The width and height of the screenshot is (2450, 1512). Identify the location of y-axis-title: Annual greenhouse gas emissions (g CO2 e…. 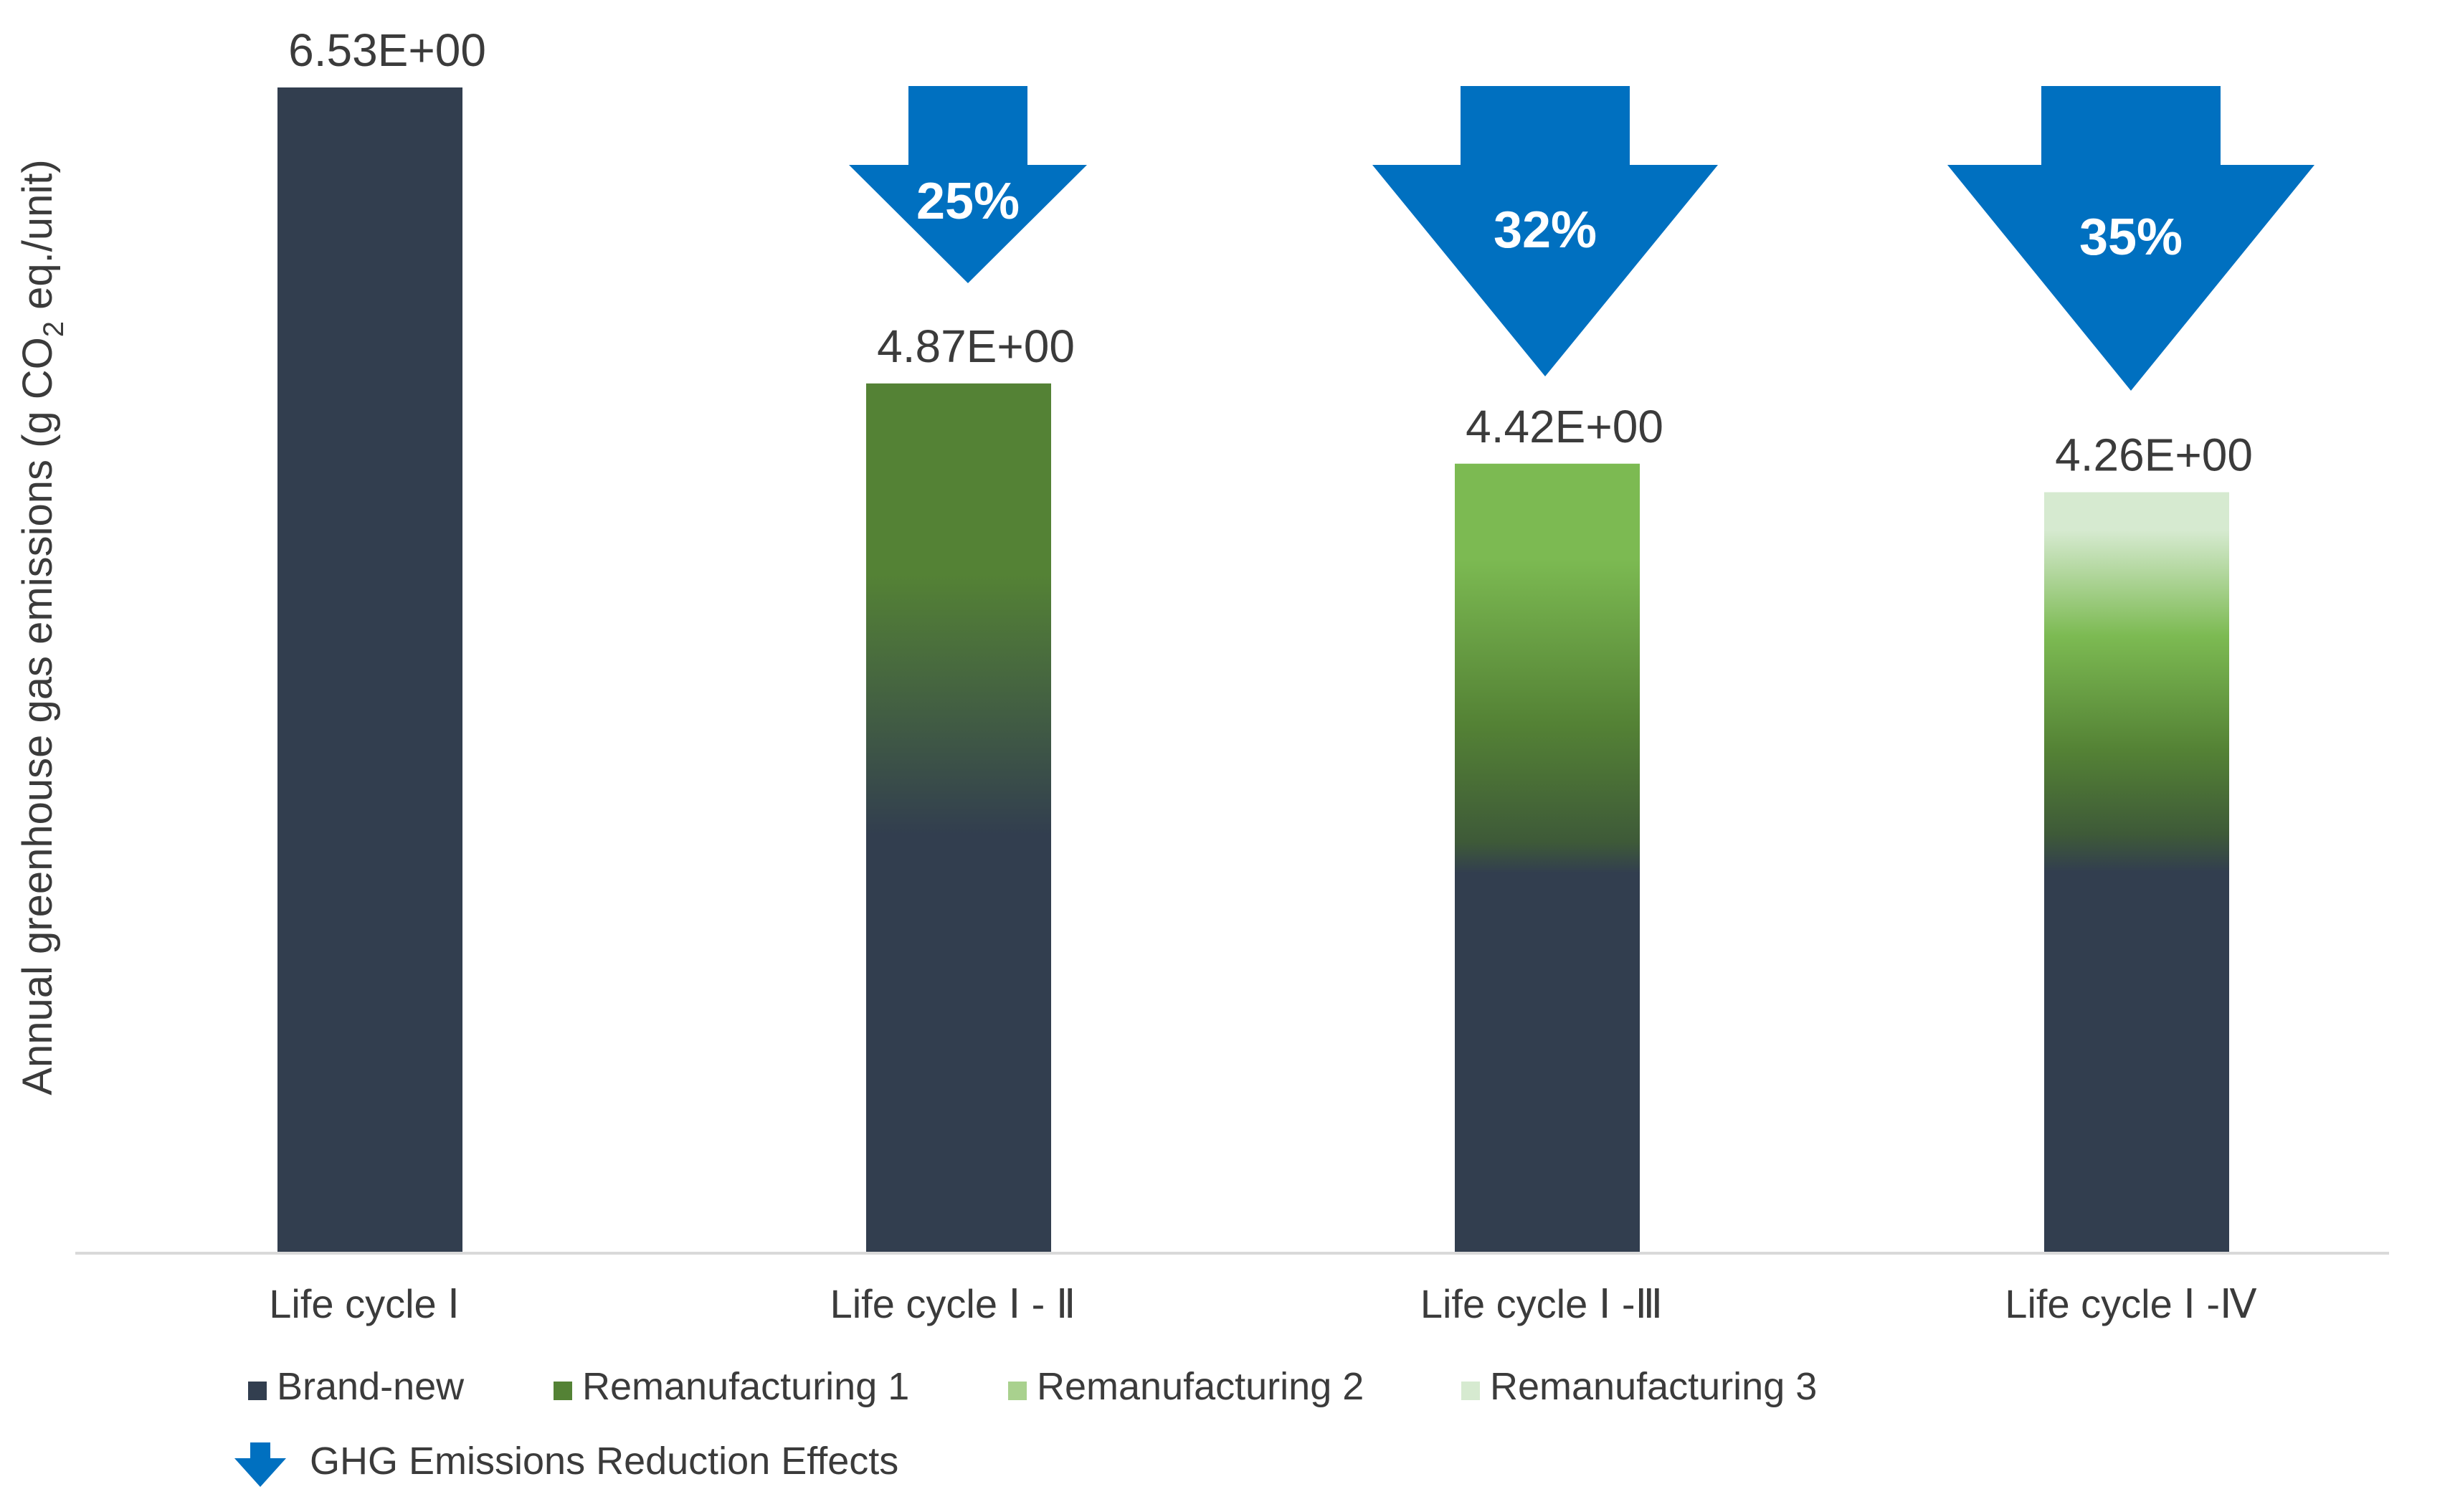
(42, 627).